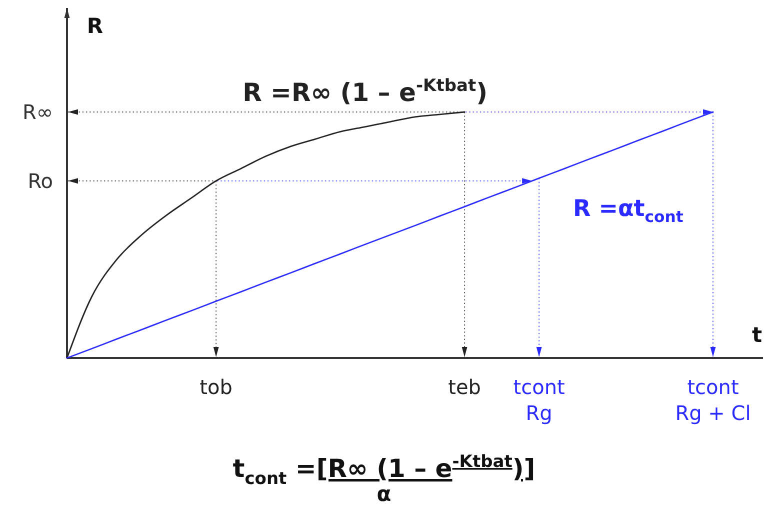 This screenshot has width=765, height=508. What do you see at coordinates (274, 471) in the screenshot?
I see `text: t$_{cont}$ =` at bounding box center [274, 471].